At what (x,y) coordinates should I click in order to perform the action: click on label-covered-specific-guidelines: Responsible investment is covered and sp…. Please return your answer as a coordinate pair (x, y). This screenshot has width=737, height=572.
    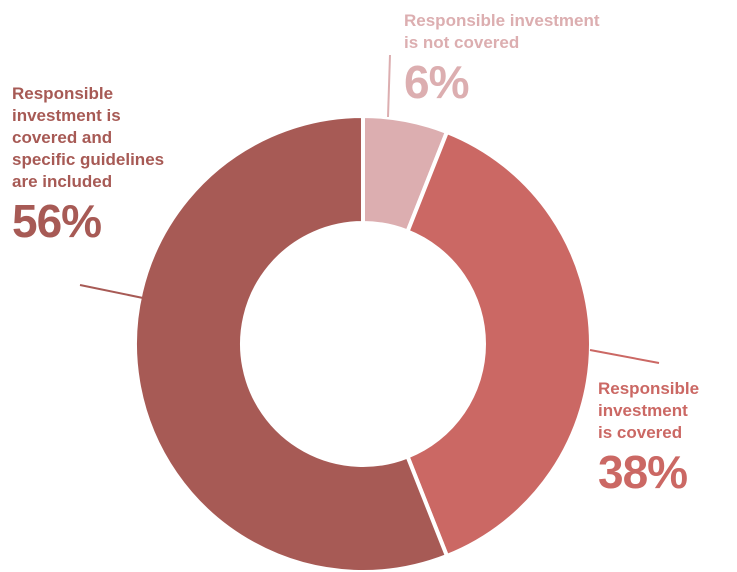
    Looking at the image, I should click on (88, 164).